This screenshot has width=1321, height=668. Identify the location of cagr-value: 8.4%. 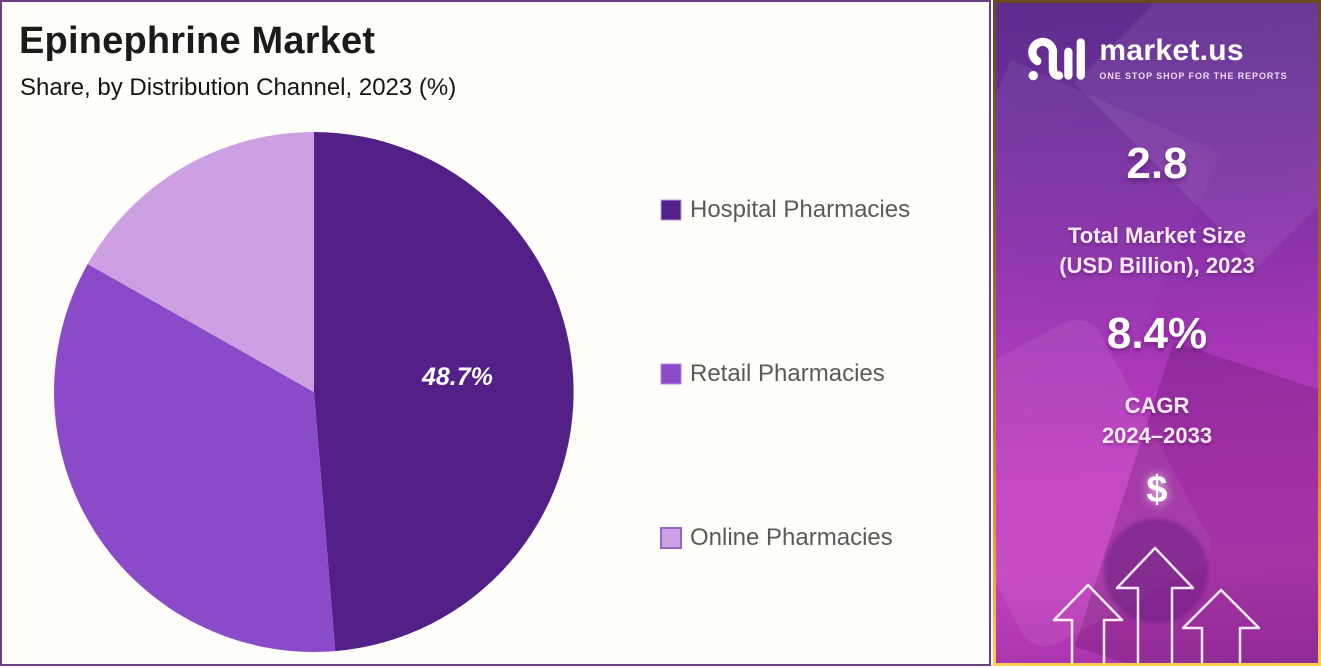
(1157, 333).